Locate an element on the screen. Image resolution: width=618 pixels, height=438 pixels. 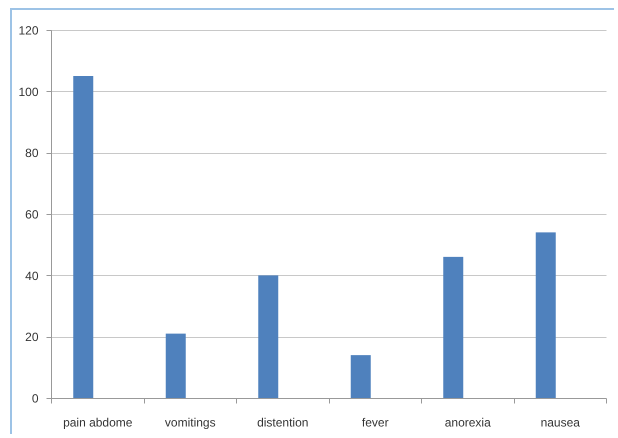
y-tick-label: 120 is located at coordinates (28, 31).